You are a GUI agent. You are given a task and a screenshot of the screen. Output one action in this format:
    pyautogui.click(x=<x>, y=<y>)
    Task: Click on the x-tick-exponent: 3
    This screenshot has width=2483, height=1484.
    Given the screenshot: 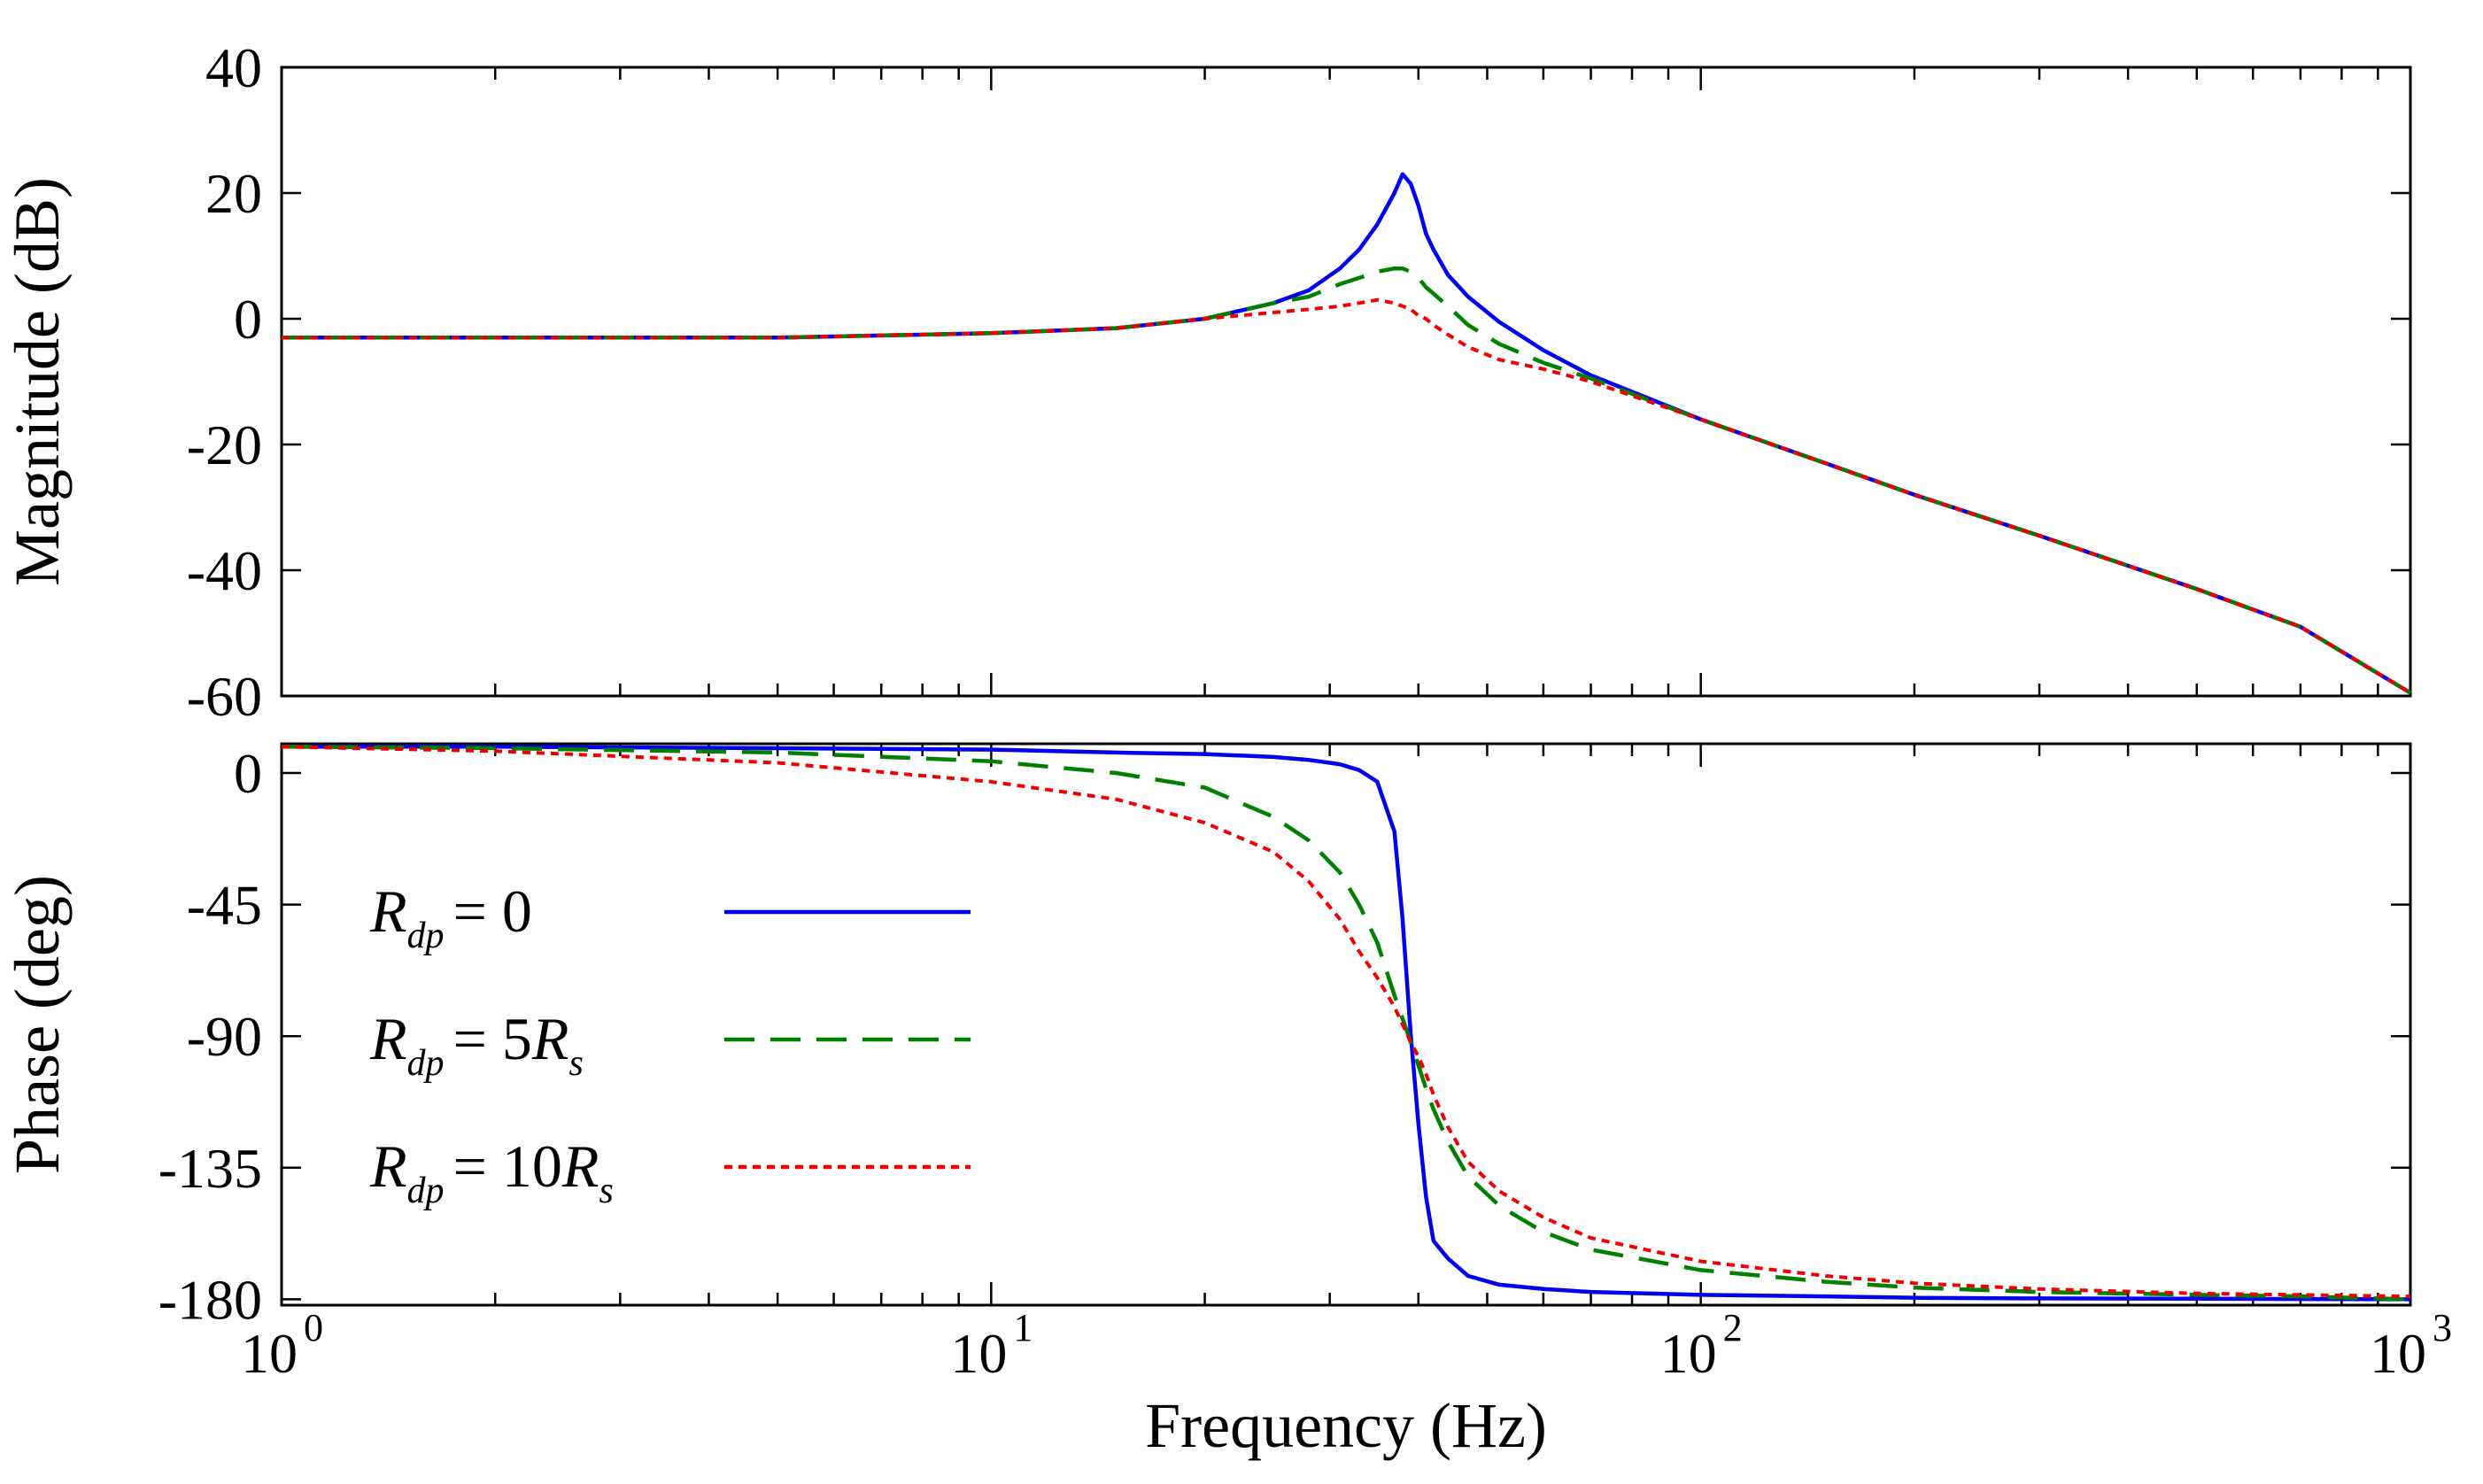 What is the action you would take?
    pyautogui.click(x=2442, y=1327)
    